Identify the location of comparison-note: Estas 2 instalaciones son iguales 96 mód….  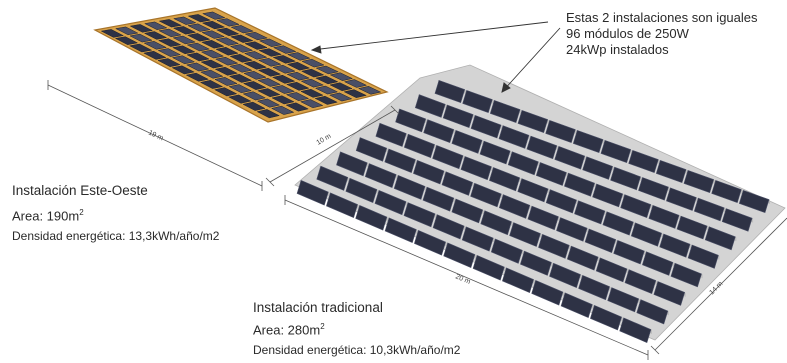
(662, 34).